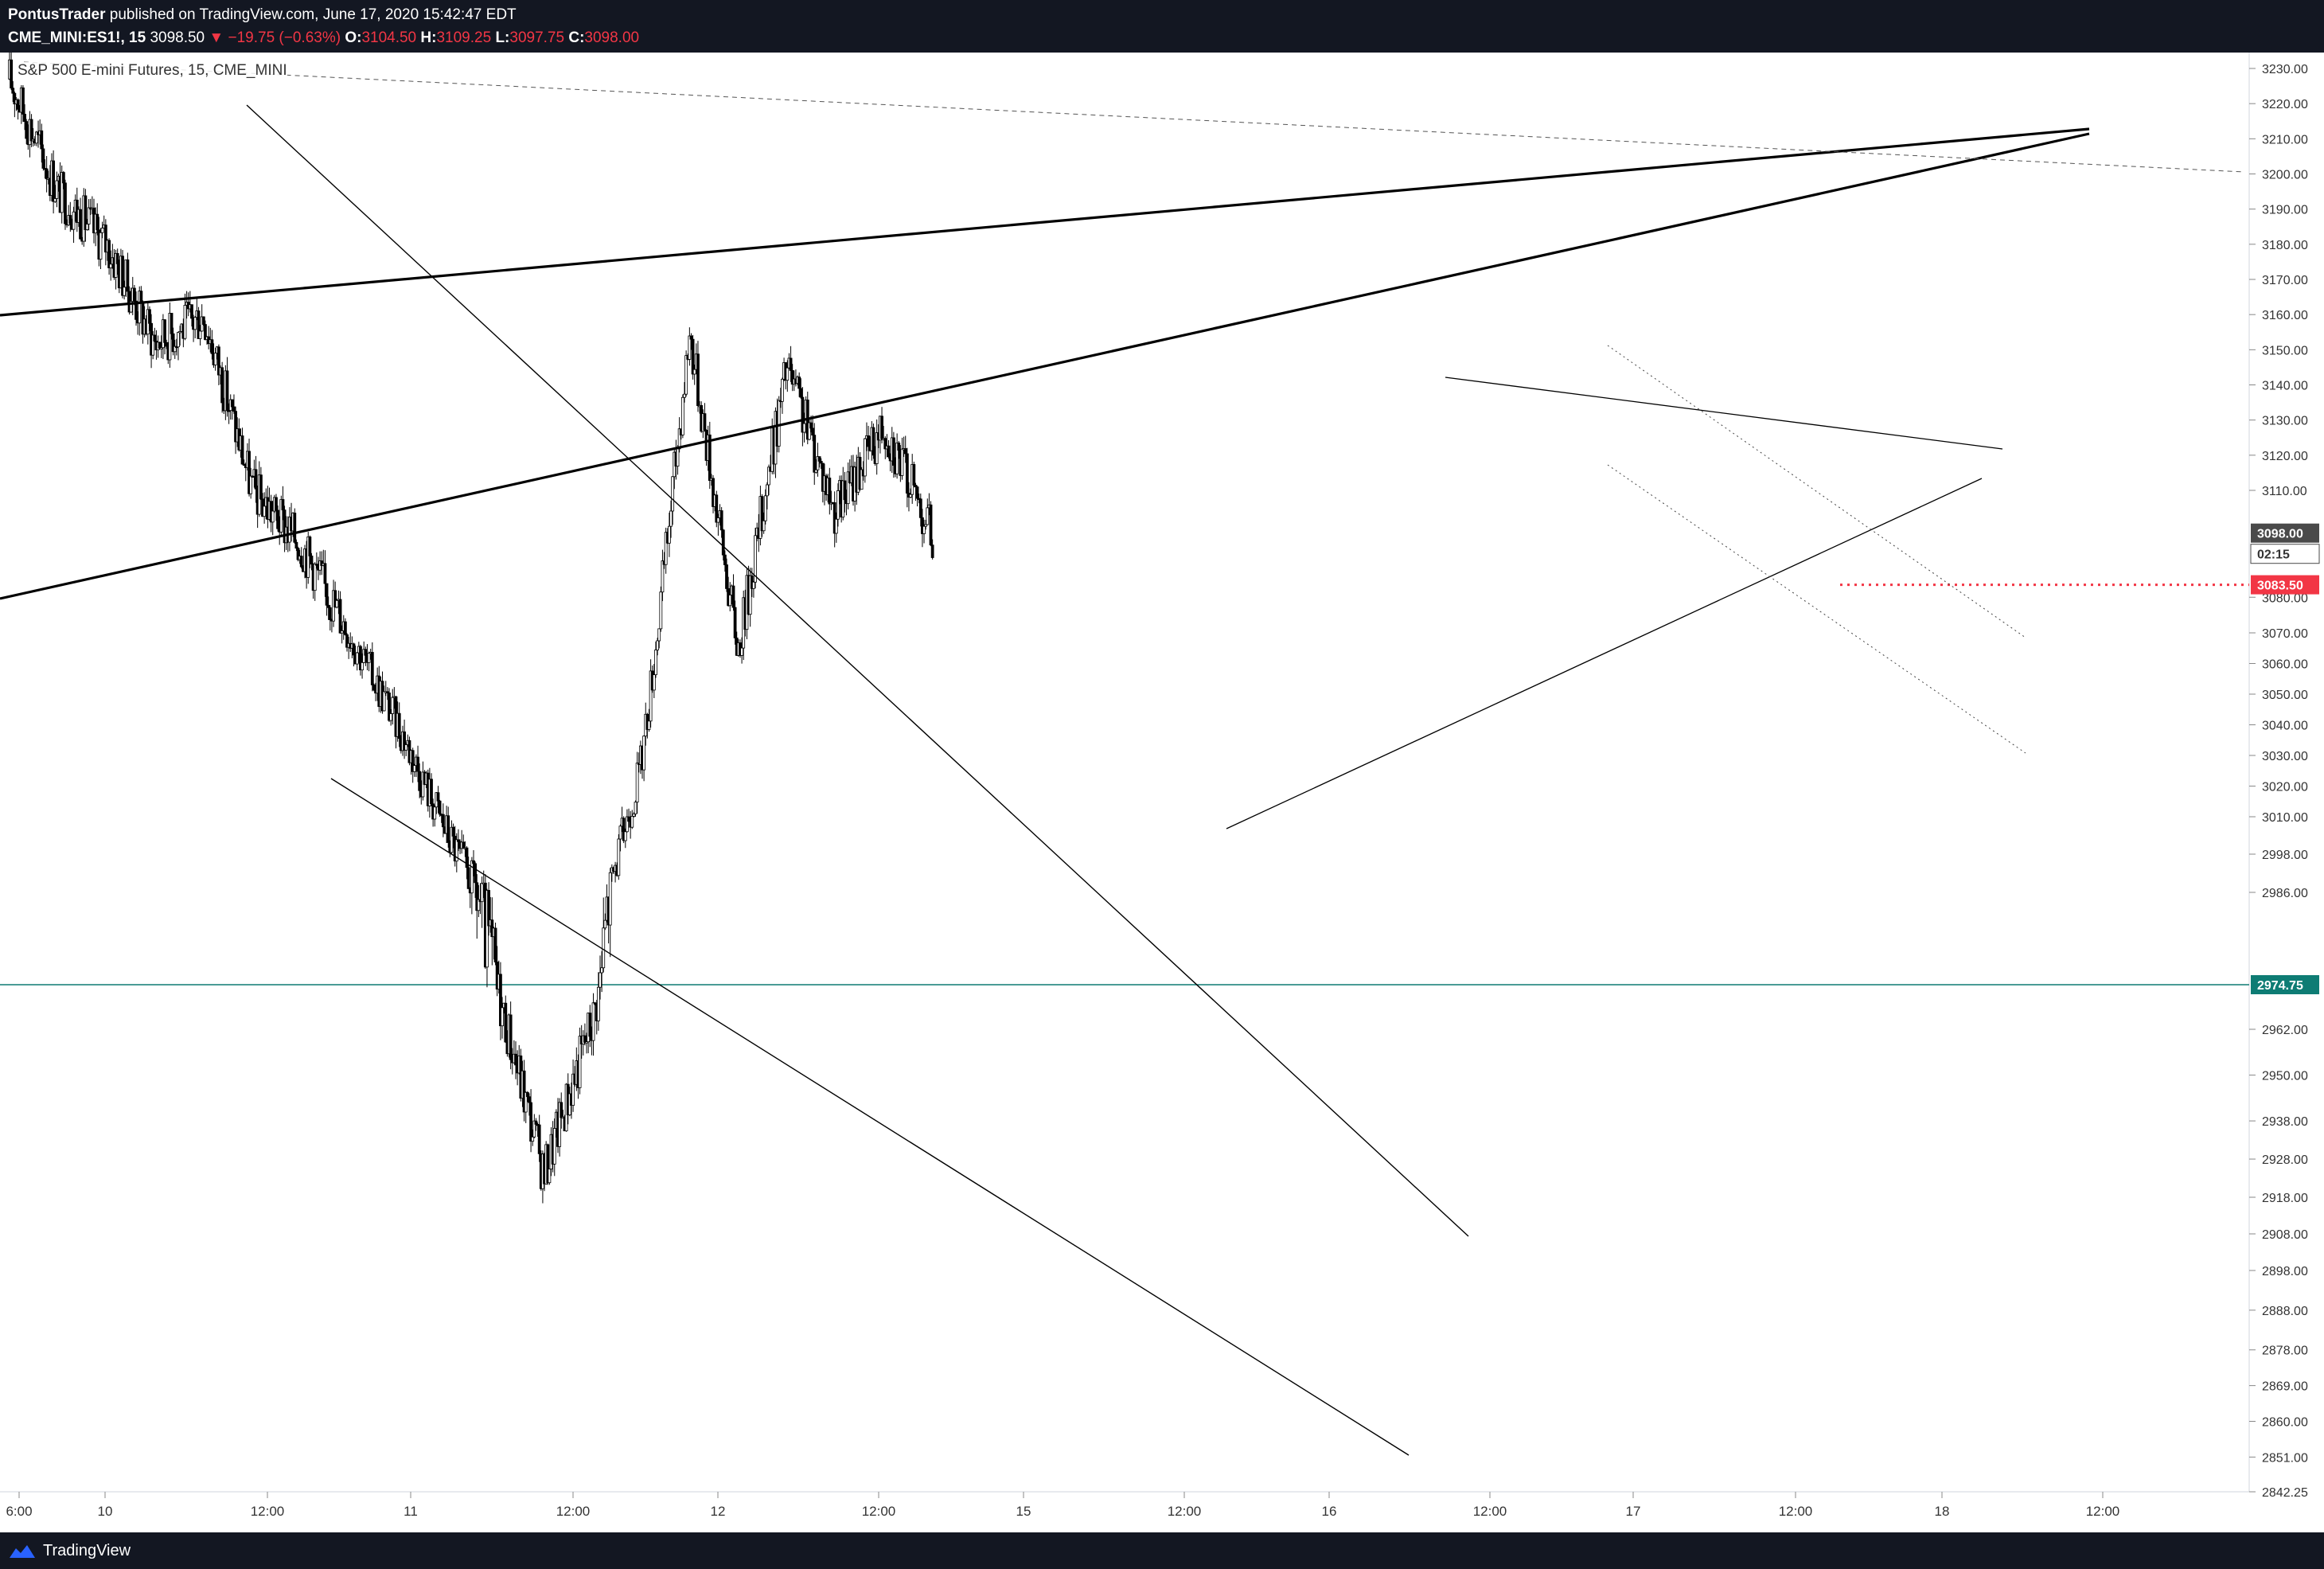  What do you see at coordinates (177, 37) in the screenshot?
I see `last-price: 3098.50` at bounding box center [177, 37].